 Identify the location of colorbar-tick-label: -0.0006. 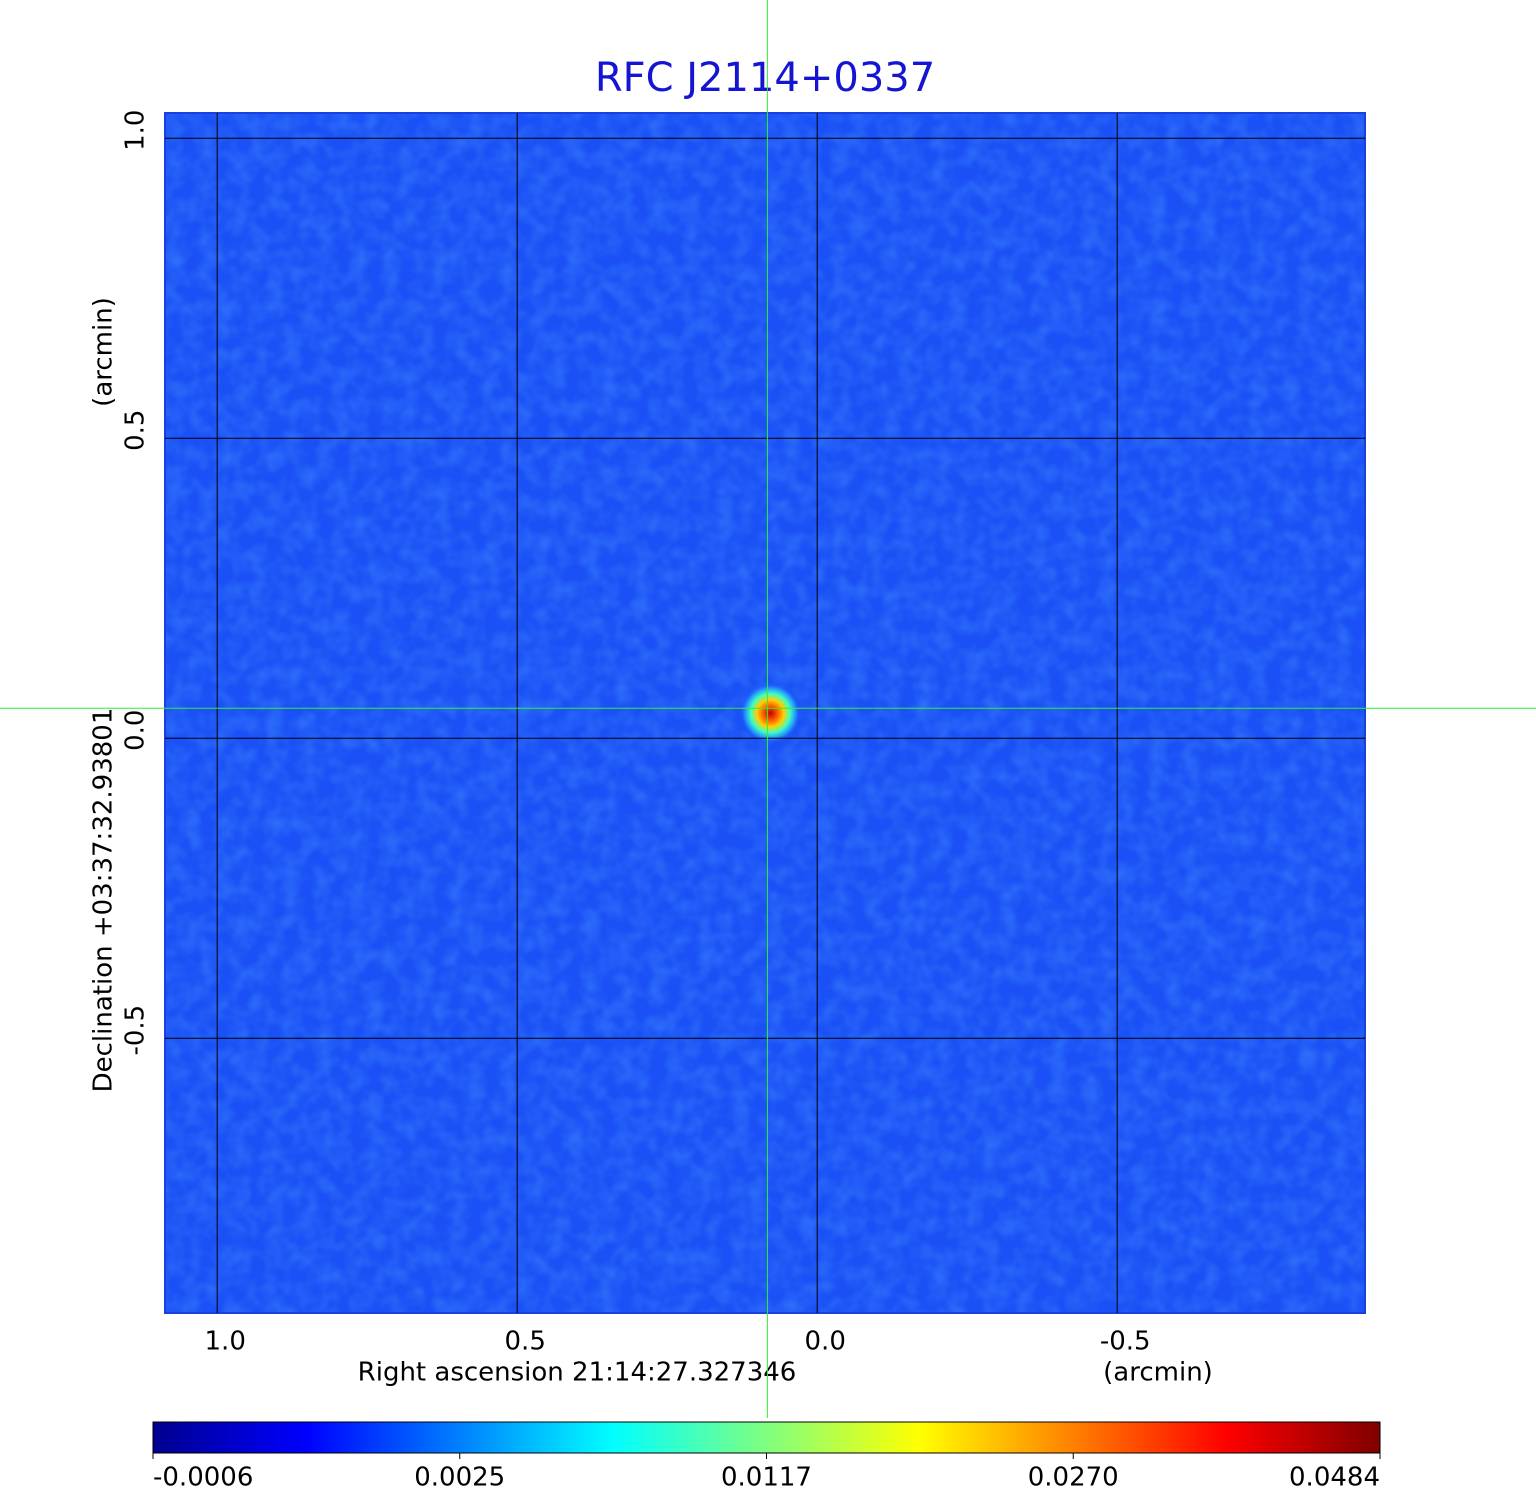
(203, 1478).